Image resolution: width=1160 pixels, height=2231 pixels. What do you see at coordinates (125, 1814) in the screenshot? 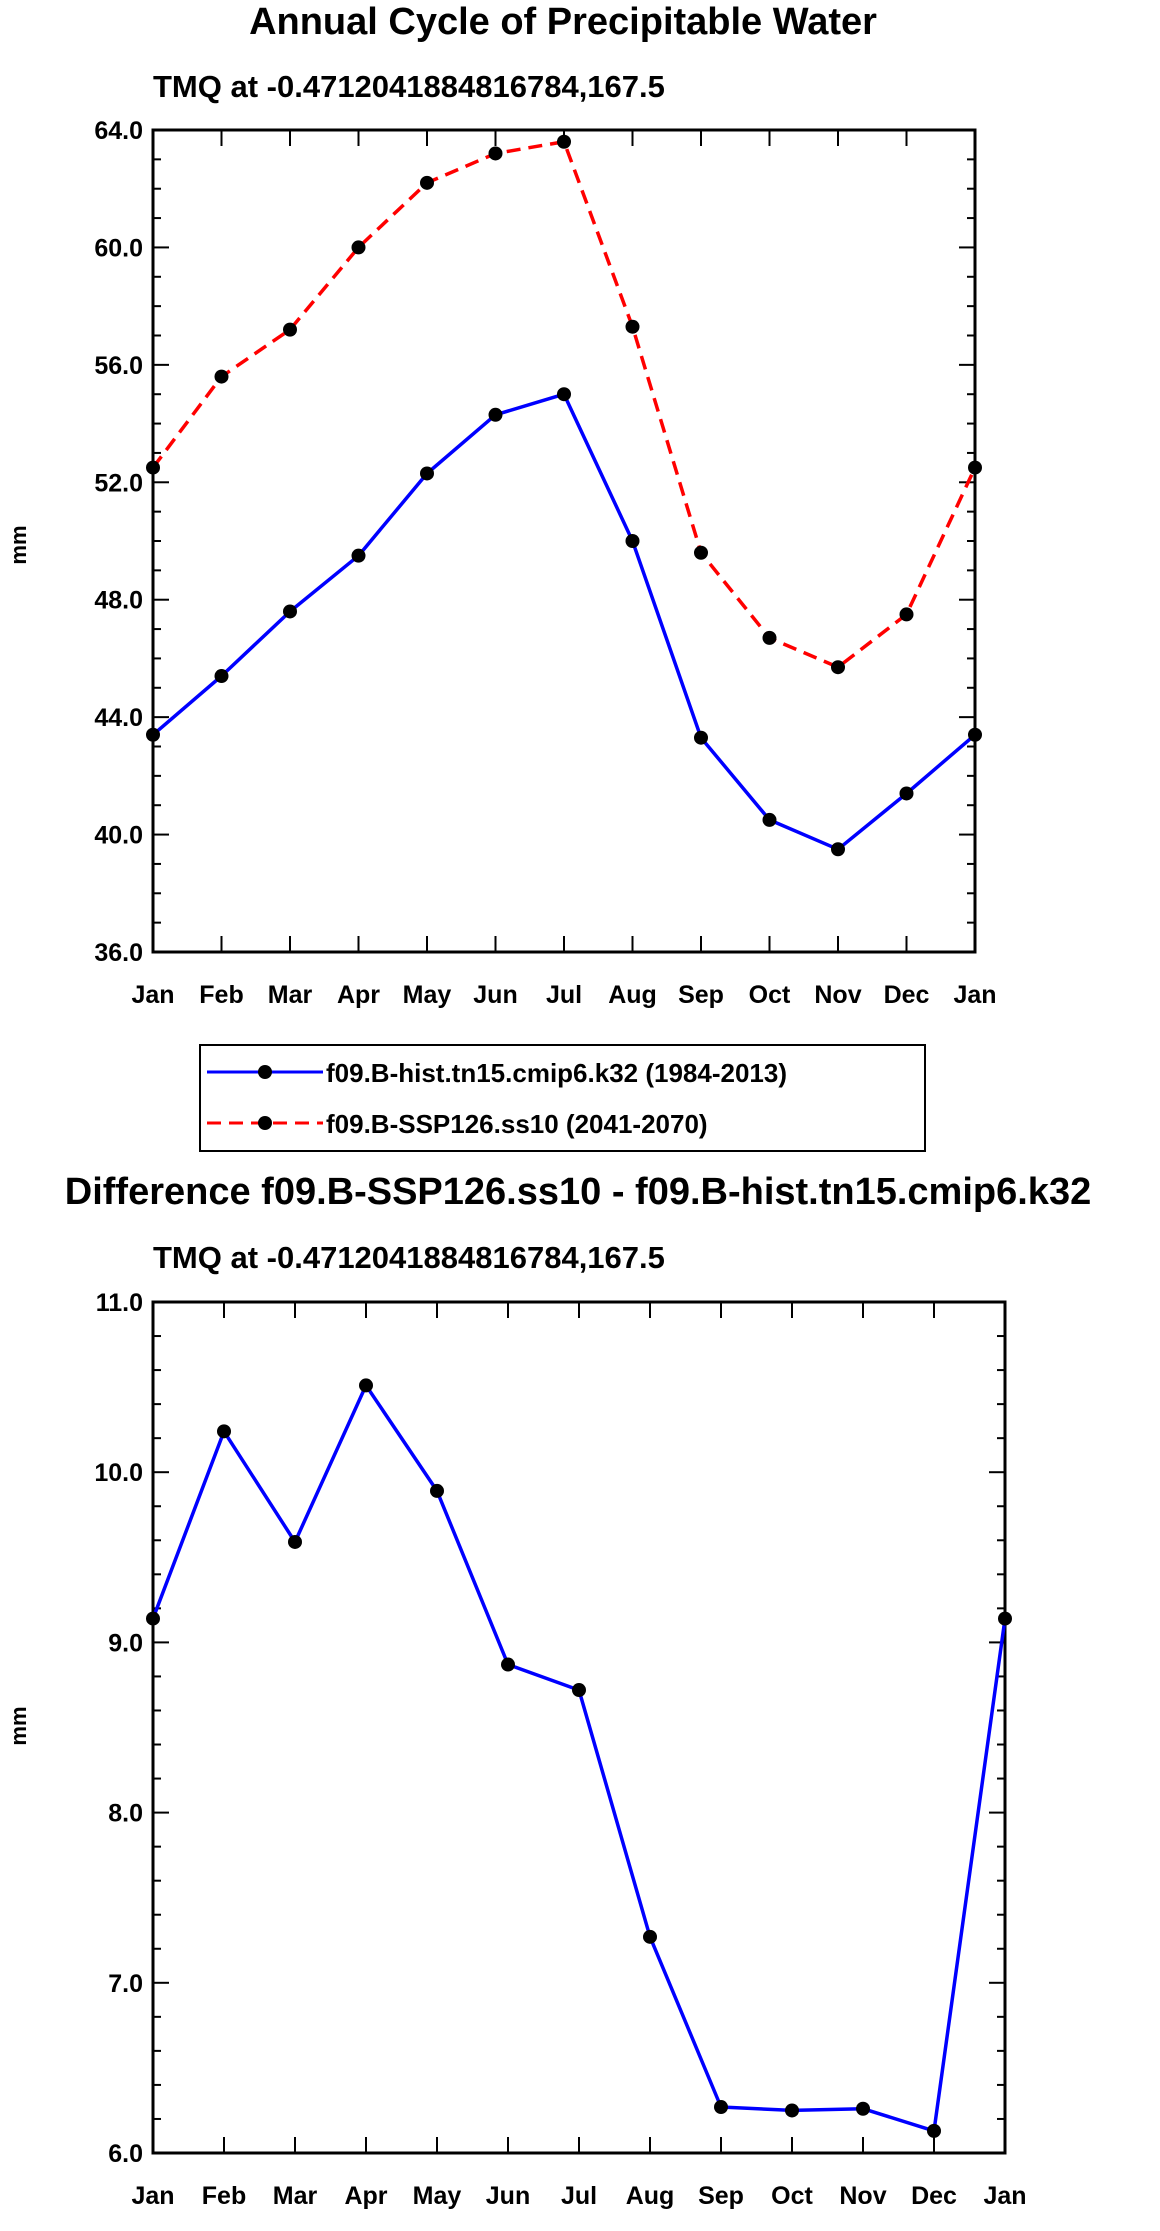
I see `y-tick-label: 8.0` at bounding box center [125, 1814].